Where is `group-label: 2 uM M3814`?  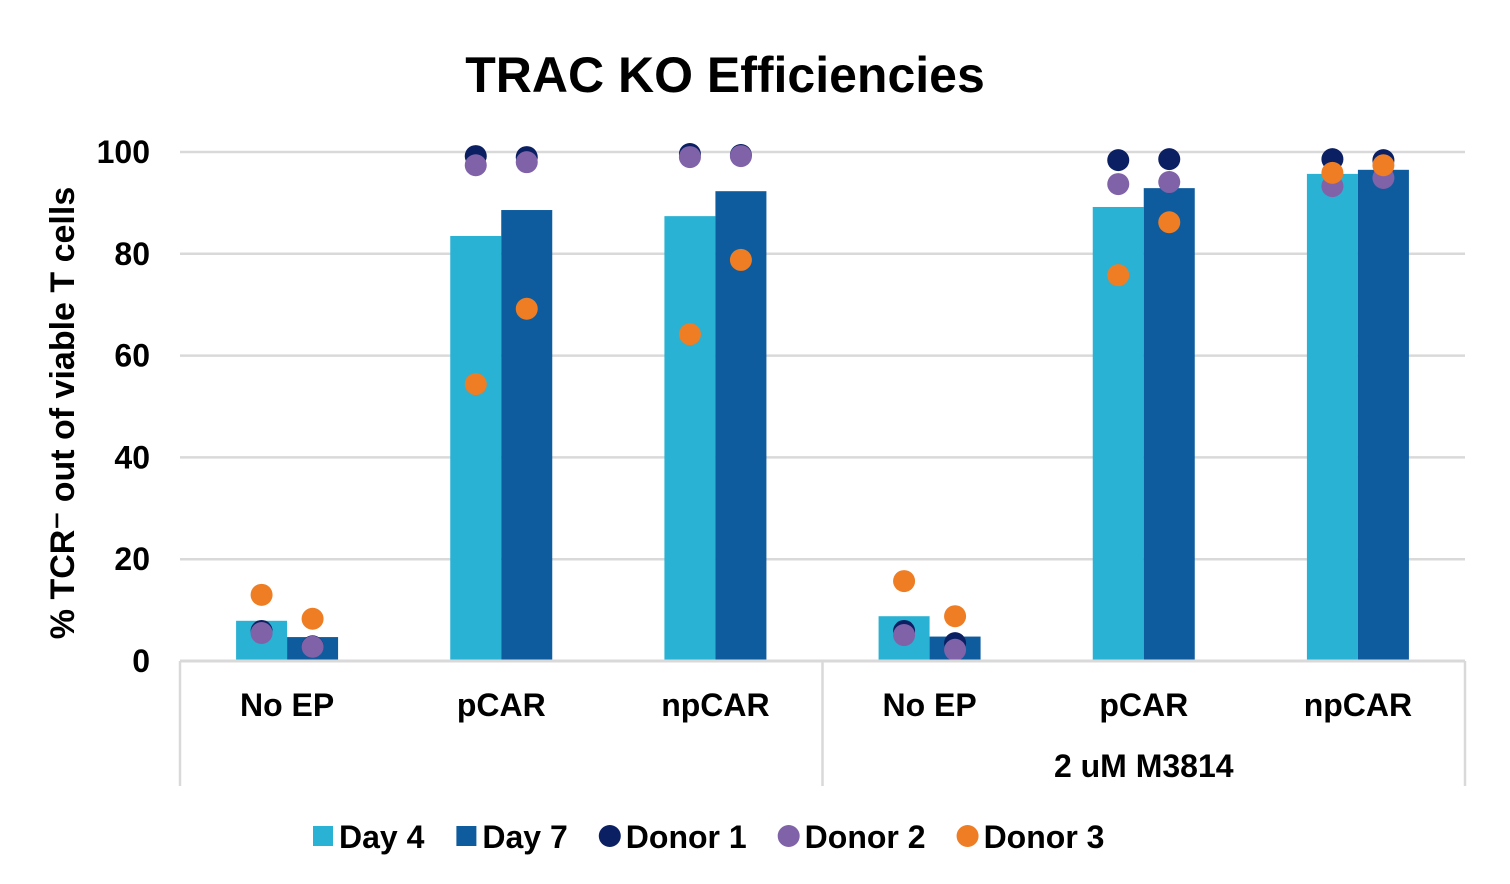 group-label: 2 uM M3814 is located at coordinates (1144, 766).